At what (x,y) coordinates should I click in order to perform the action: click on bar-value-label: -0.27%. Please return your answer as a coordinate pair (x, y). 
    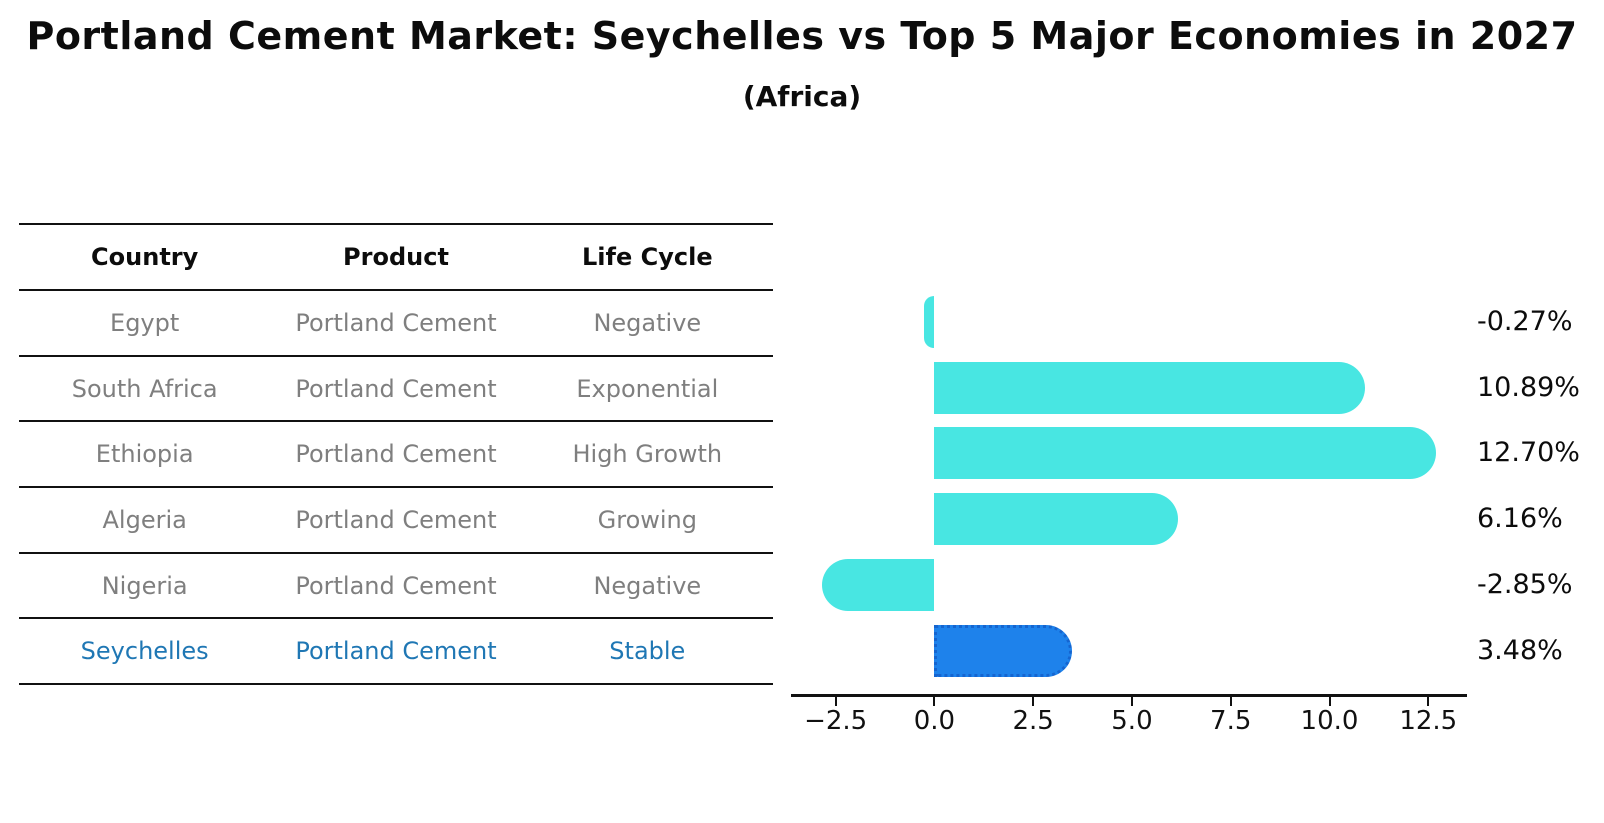
    Looking at the image, I should click on (1525, 321).